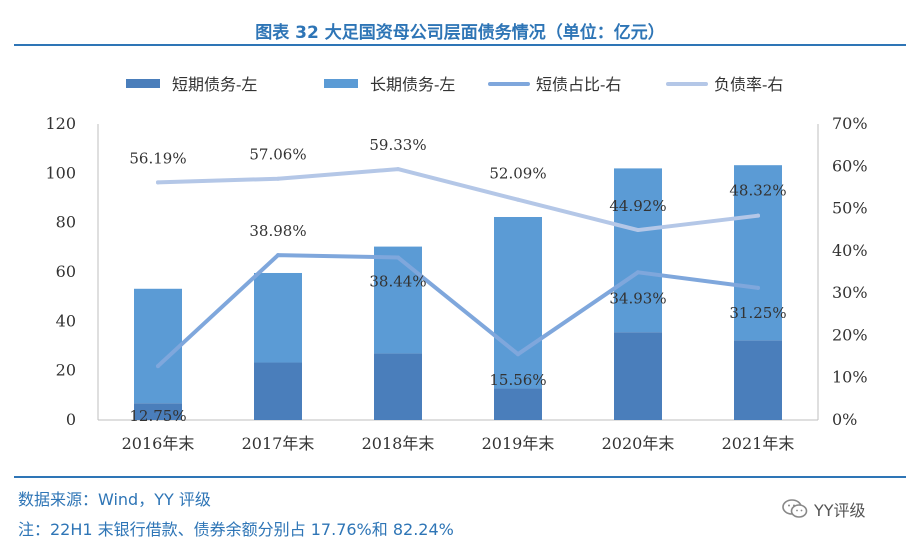 This screenshot has height=550, width=920. I want to click on y-right-tick-label: 70%, so click(850, 123).